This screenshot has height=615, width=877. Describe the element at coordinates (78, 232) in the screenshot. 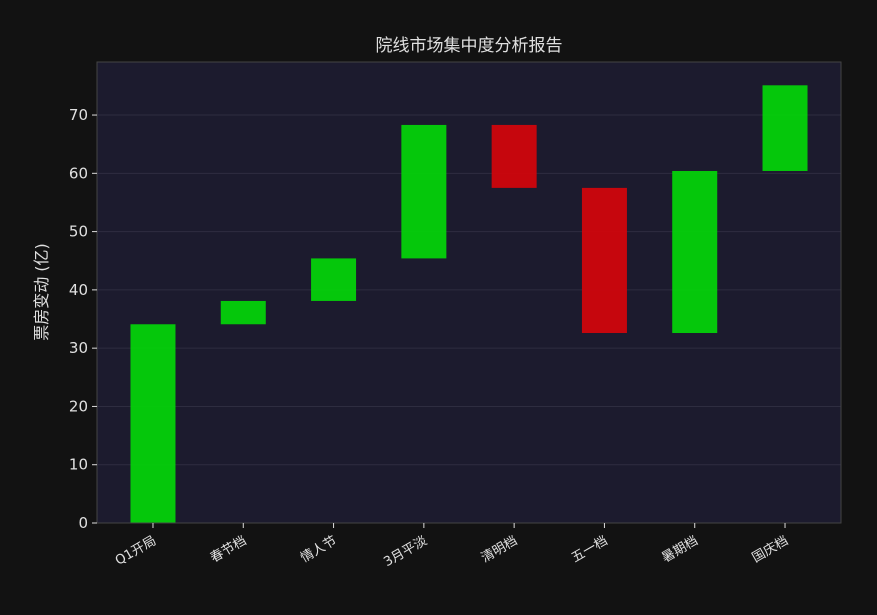

I see `y-tick-label: 50` at that location.